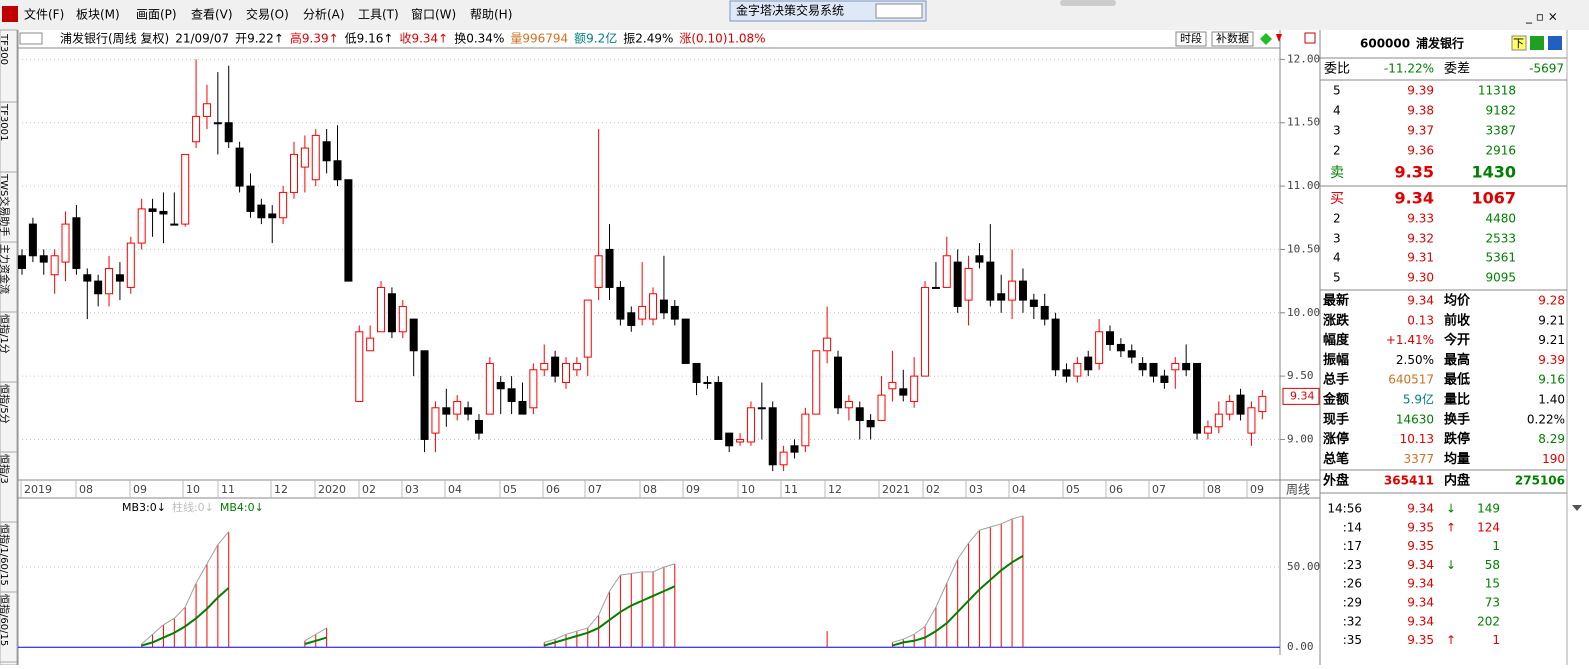  Describe the element at coordinates (693, 489) in the screenshot. I see `x-tick-label: 09` at that location.